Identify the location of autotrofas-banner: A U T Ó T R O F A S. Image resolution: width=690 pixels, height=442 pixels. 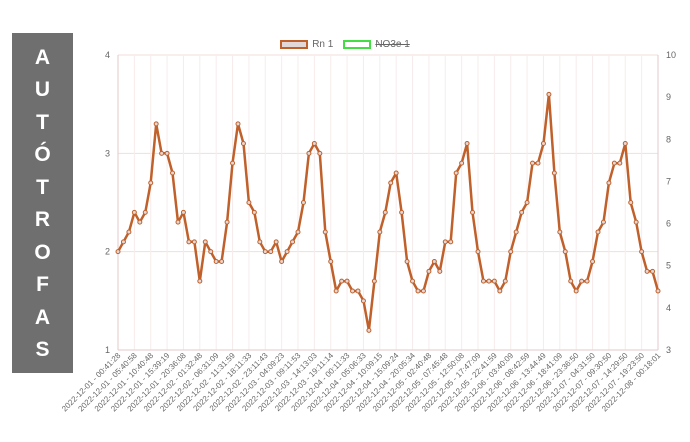
(42, 203).